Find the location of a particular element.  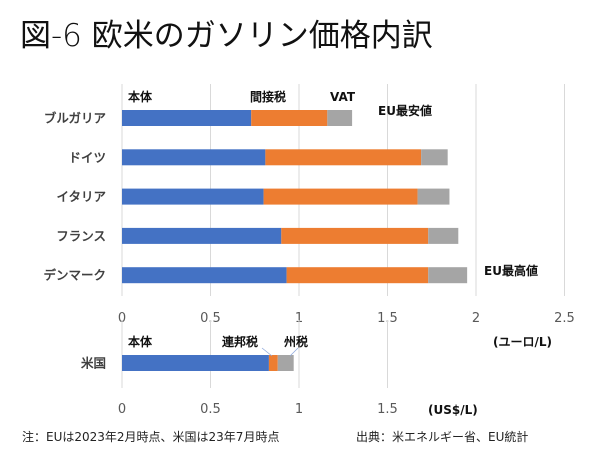

us-axis-unit: (US$/L) is located at coordinates (453, 410).